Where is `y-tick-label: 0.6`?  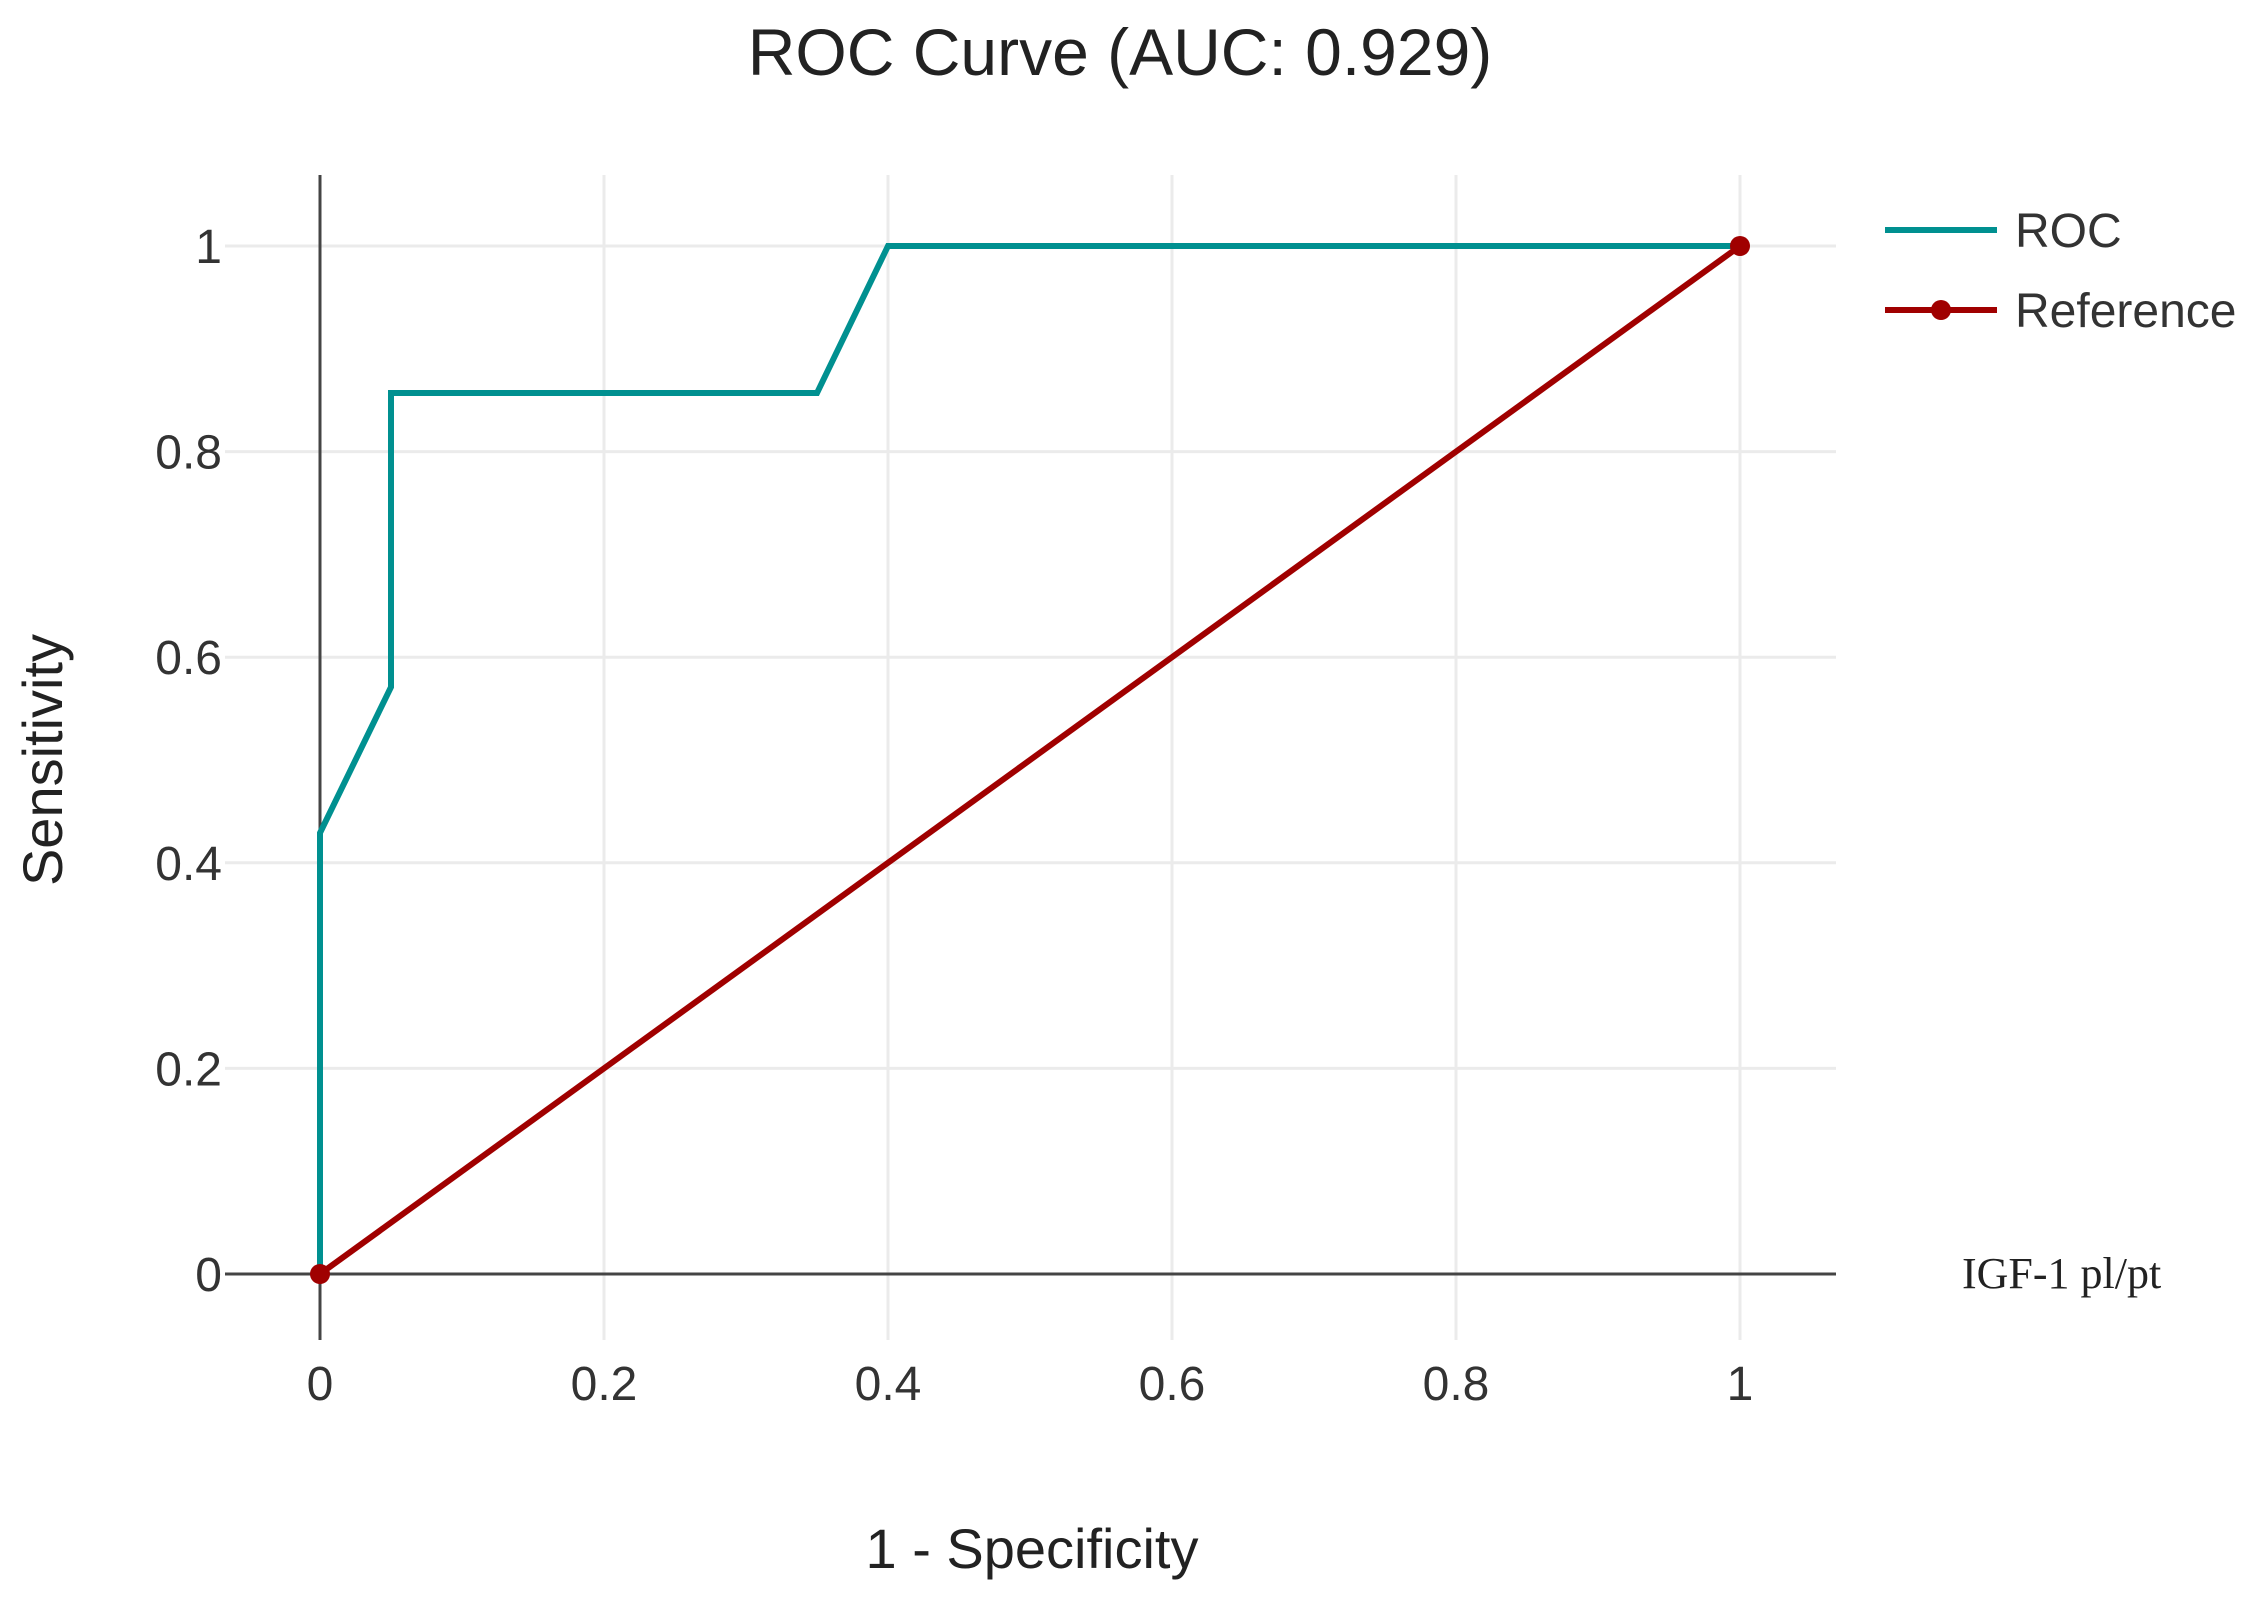 y-tick-label: 0.6 is located at coordinates (188, 658).